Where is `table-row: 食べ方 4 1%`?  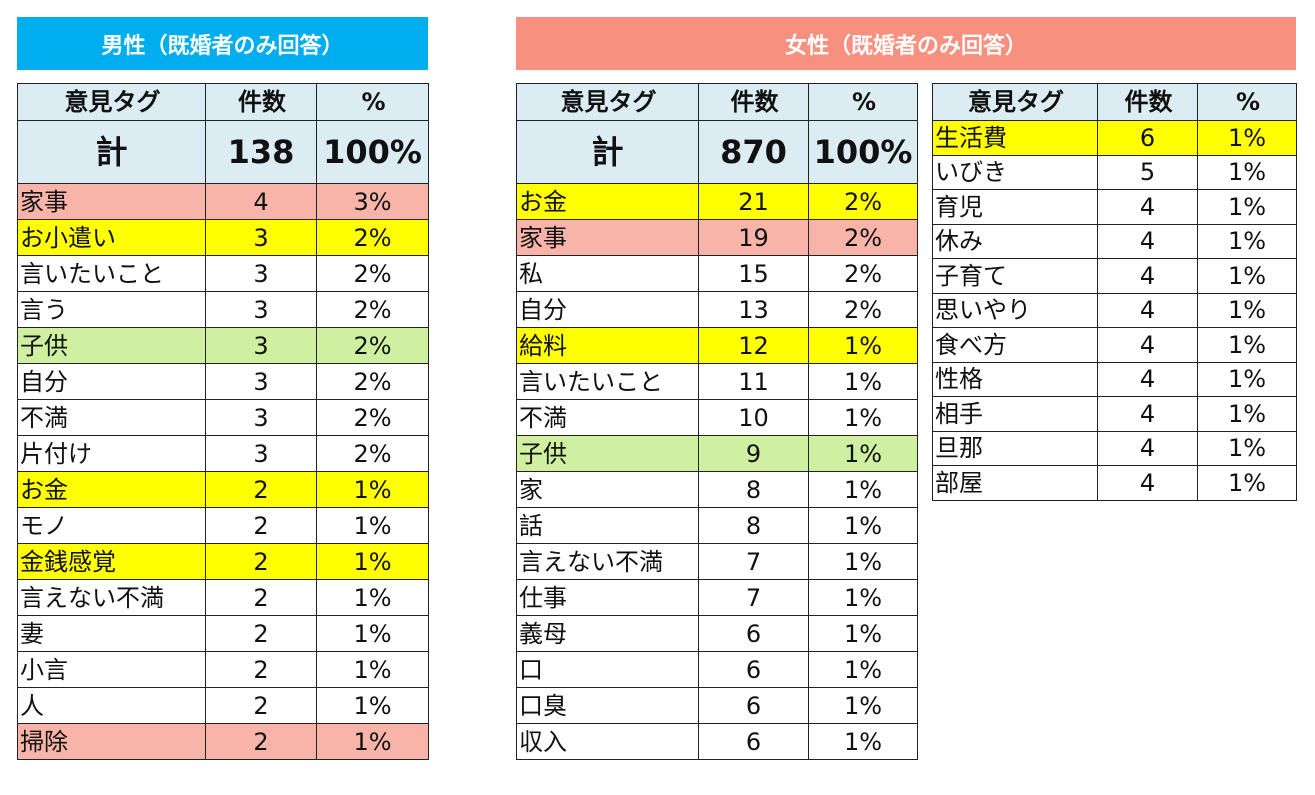
table-row: 食べ方 4 1% is located at coordinates (1114, 345).